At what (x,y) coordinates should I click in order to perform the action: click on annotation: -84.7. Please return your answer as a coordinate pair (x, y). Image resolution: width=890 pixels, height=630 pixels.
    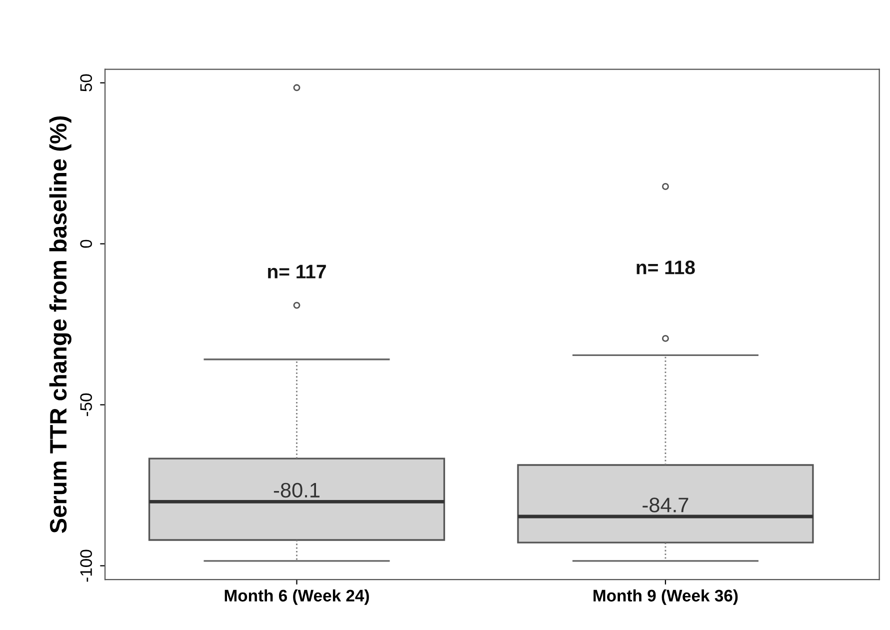
    Looking at the image, I should click on (665, 505).